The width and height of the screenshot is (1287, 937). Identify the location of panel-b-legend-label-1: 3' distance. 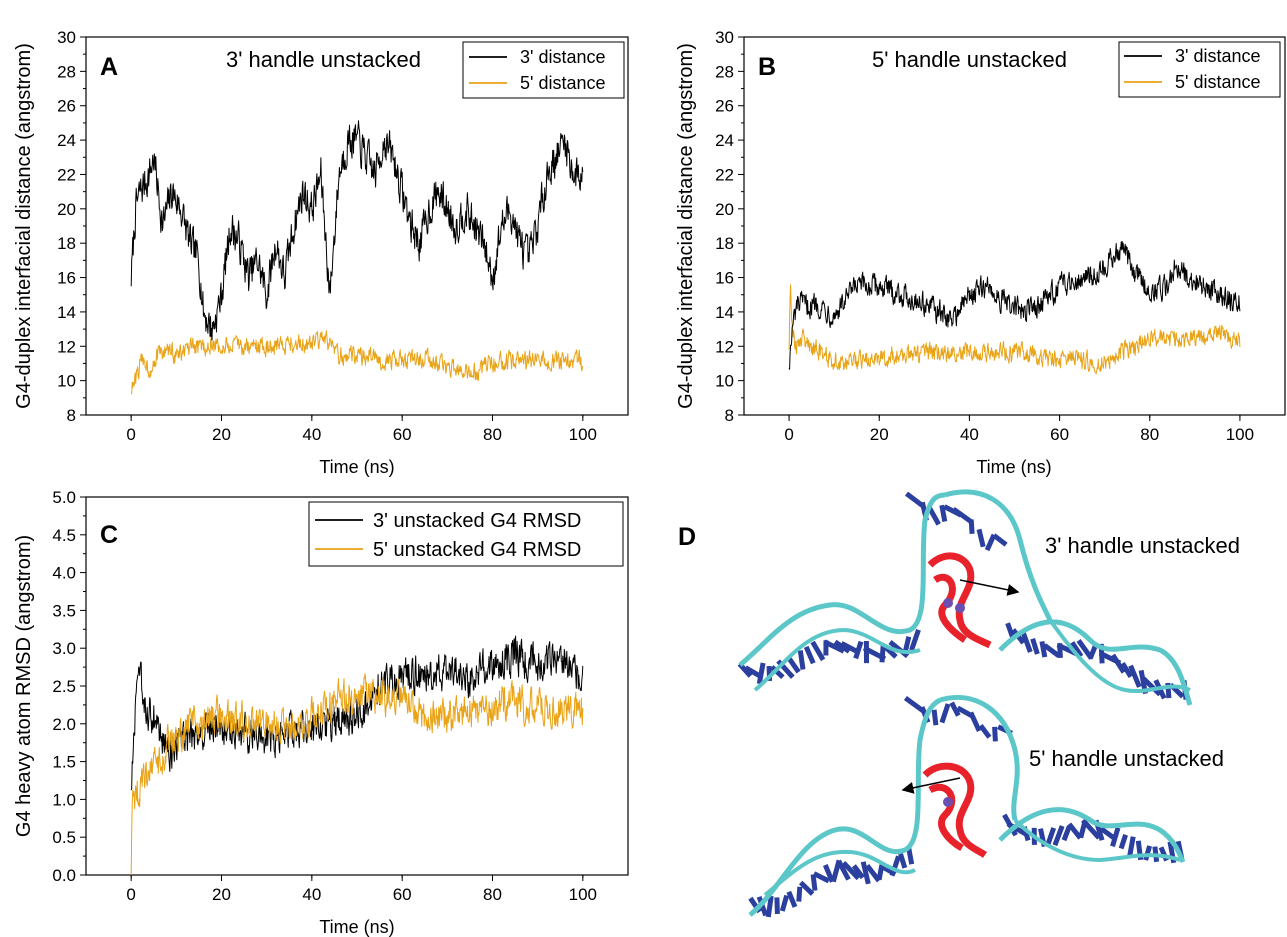
(1218, 56).